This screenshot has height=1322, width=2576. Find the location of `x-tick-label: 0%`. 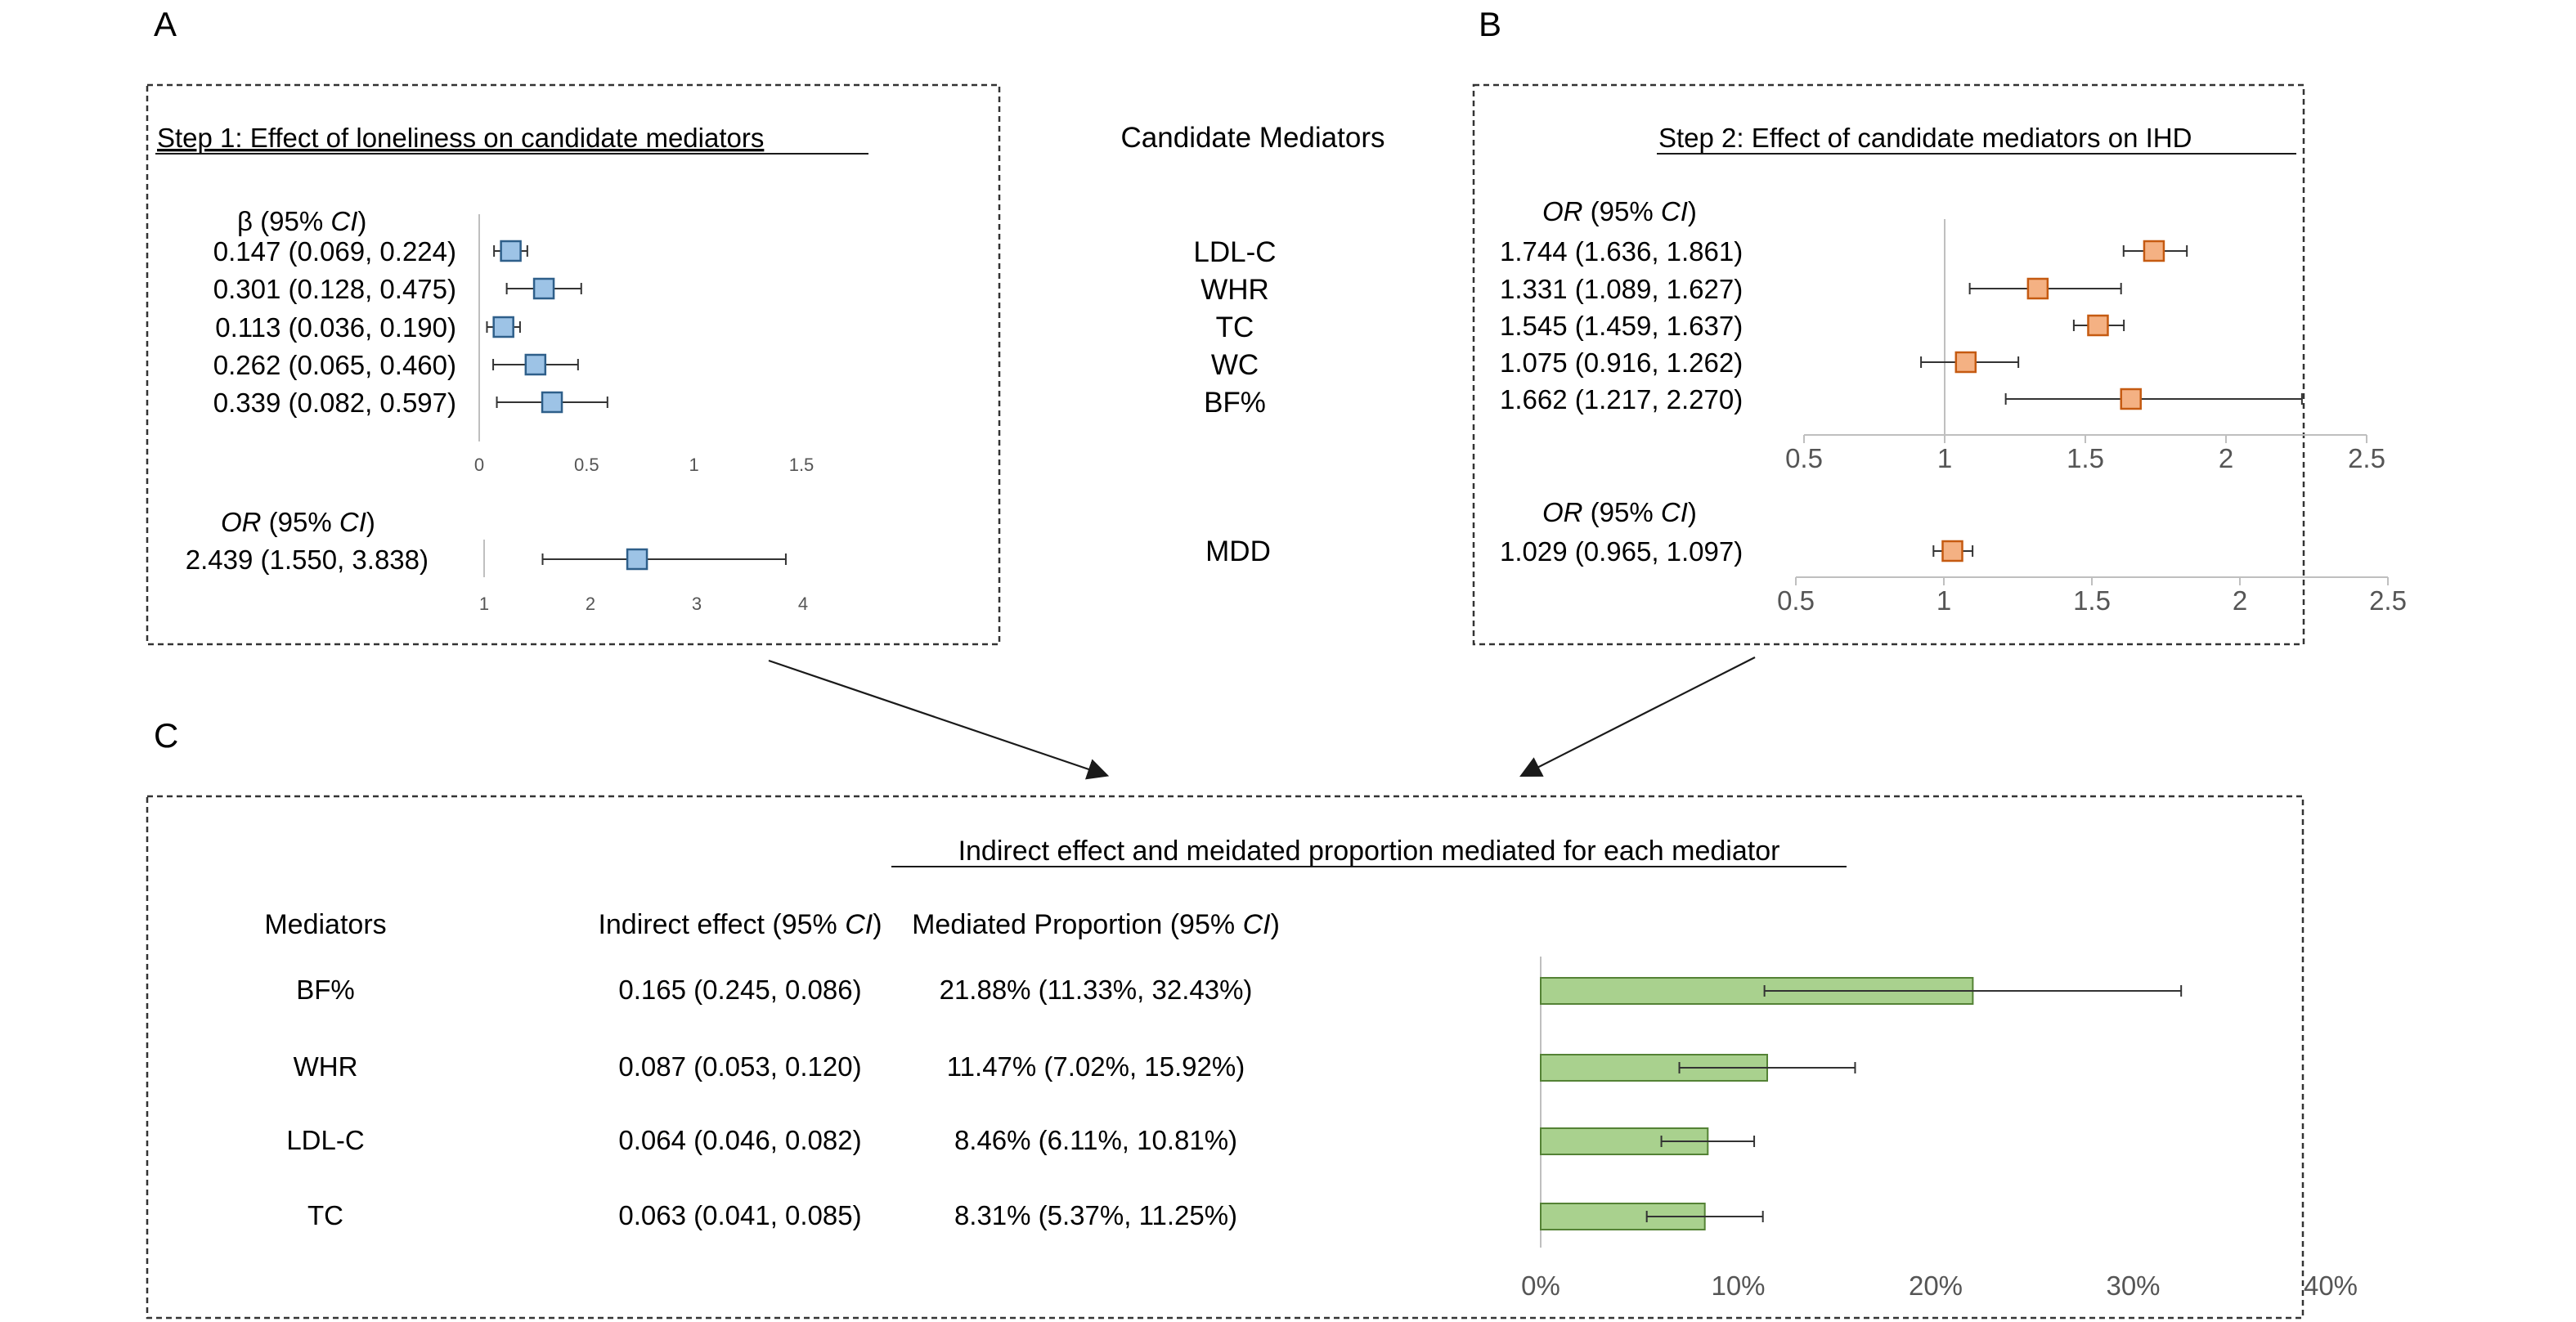

x-tick-label: 0% is located at coordinates (1540, 1285).